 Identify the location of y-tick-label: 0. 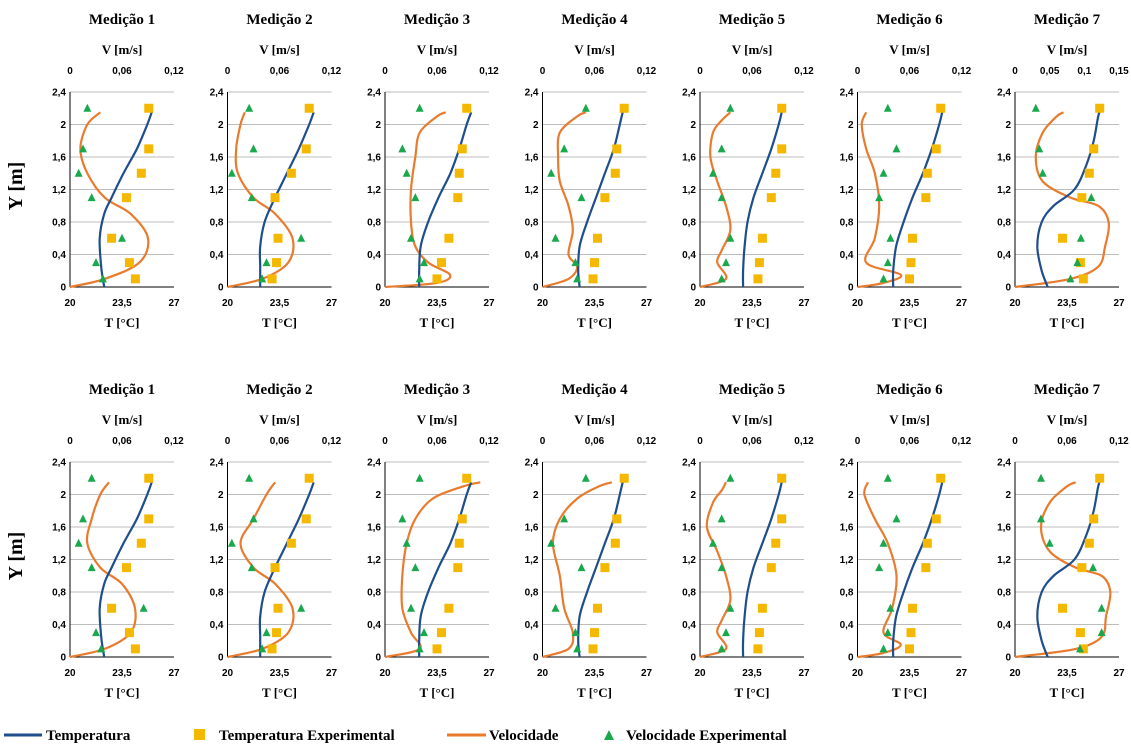
(851, 288).